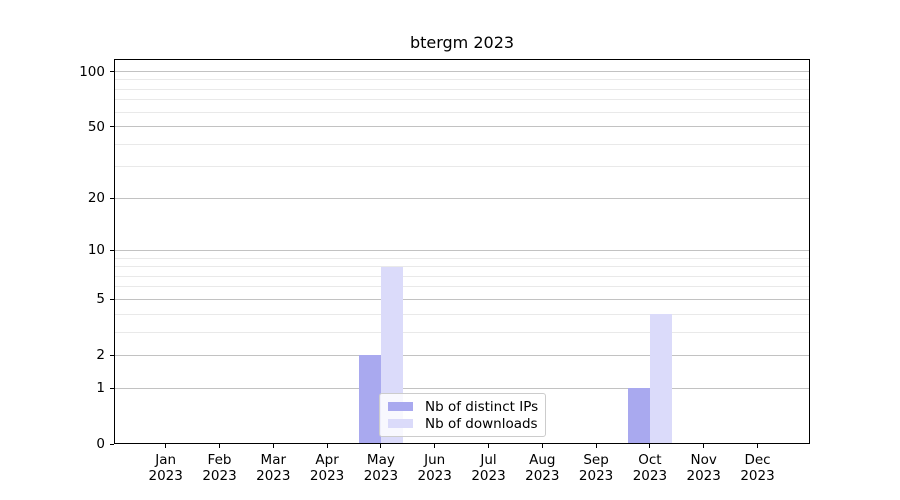  I want to click on y-tick-label: 10, so click(96, 250).